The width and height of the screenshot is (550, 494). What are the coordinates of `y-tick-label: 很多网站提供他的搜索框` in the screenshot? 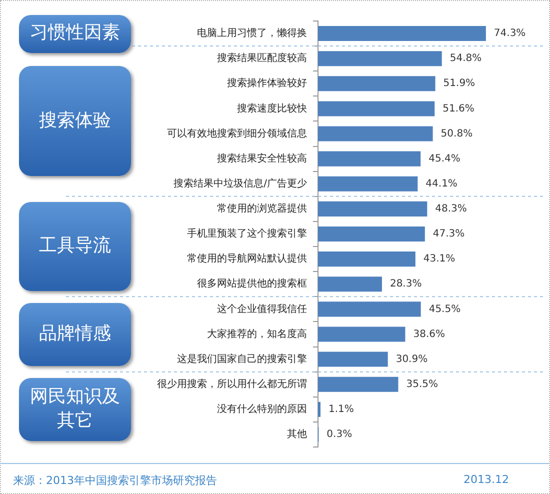 It's located at (252, 284).